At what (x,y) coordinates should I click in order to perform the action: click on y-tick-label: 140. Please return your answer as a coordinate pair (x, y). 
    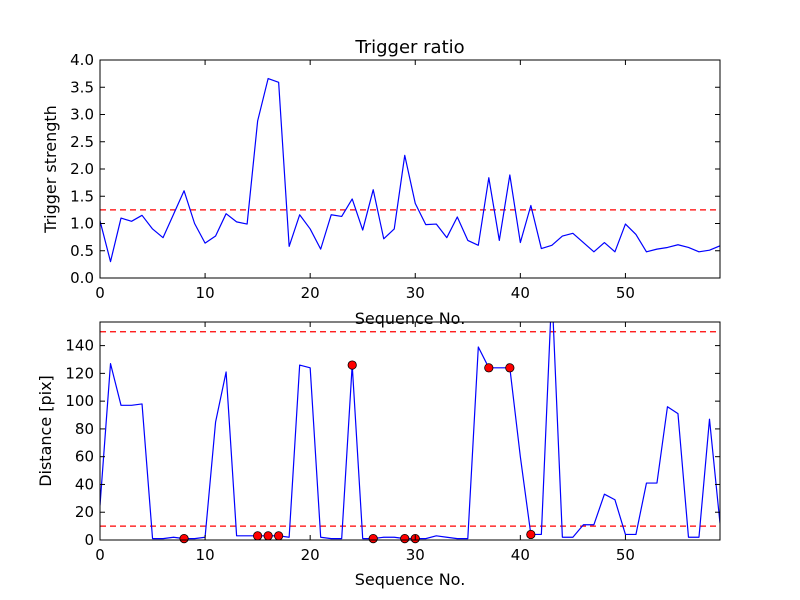
    Looking at the image, I should click on (79, 346).